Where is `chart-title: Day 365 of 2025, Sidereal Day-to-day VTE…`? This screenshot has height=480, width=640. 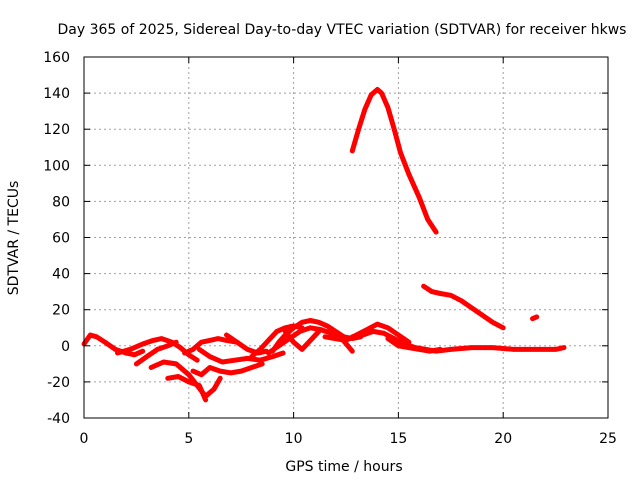
chart-title: Day 365 of 2025, Sidereal Day-to-day VTE… is located at coordinates (342, 30).